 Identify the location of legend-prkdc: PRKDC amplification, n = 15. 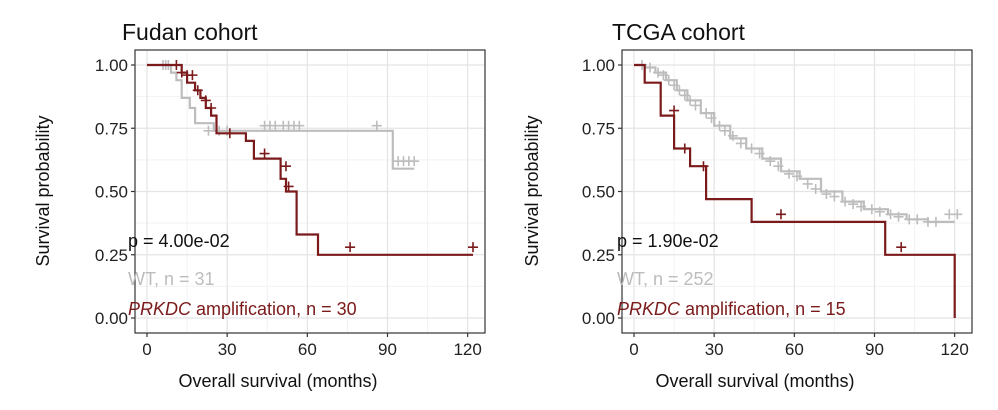
(731, 309).